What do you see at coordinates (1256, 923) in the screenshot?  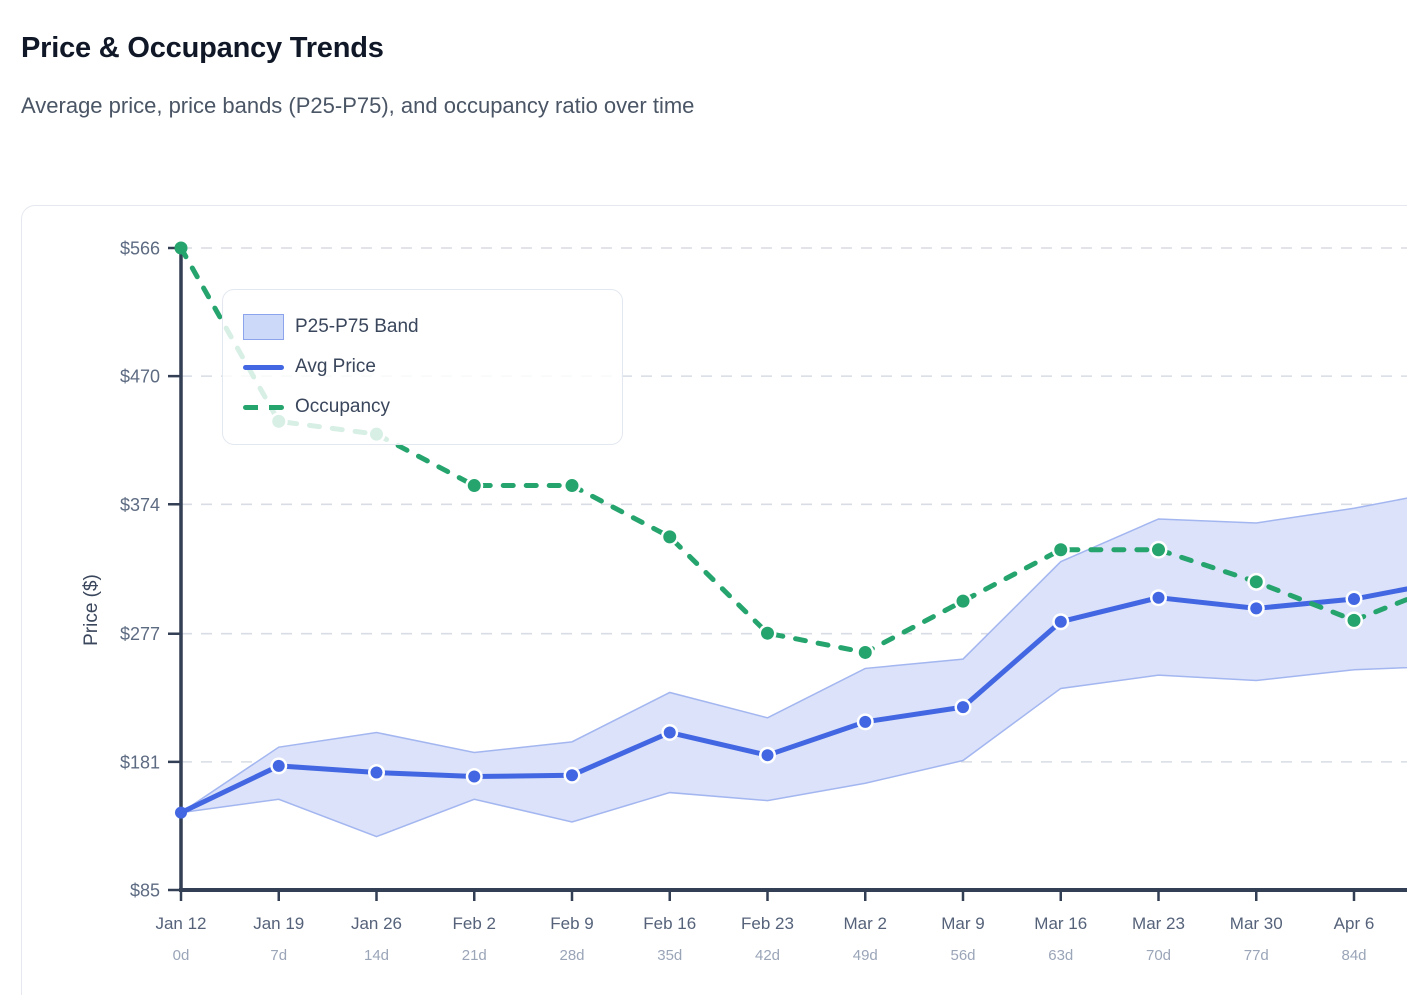 I see `x-axis-date-label: Mar 30` at bounding box center [1256, 923].